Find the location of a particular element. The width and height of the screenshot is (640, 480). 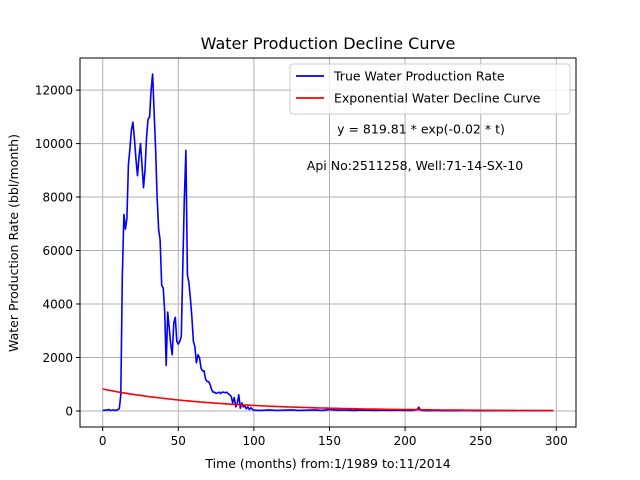

y-tick-label: 6000 is located at coordinates (57, 251).